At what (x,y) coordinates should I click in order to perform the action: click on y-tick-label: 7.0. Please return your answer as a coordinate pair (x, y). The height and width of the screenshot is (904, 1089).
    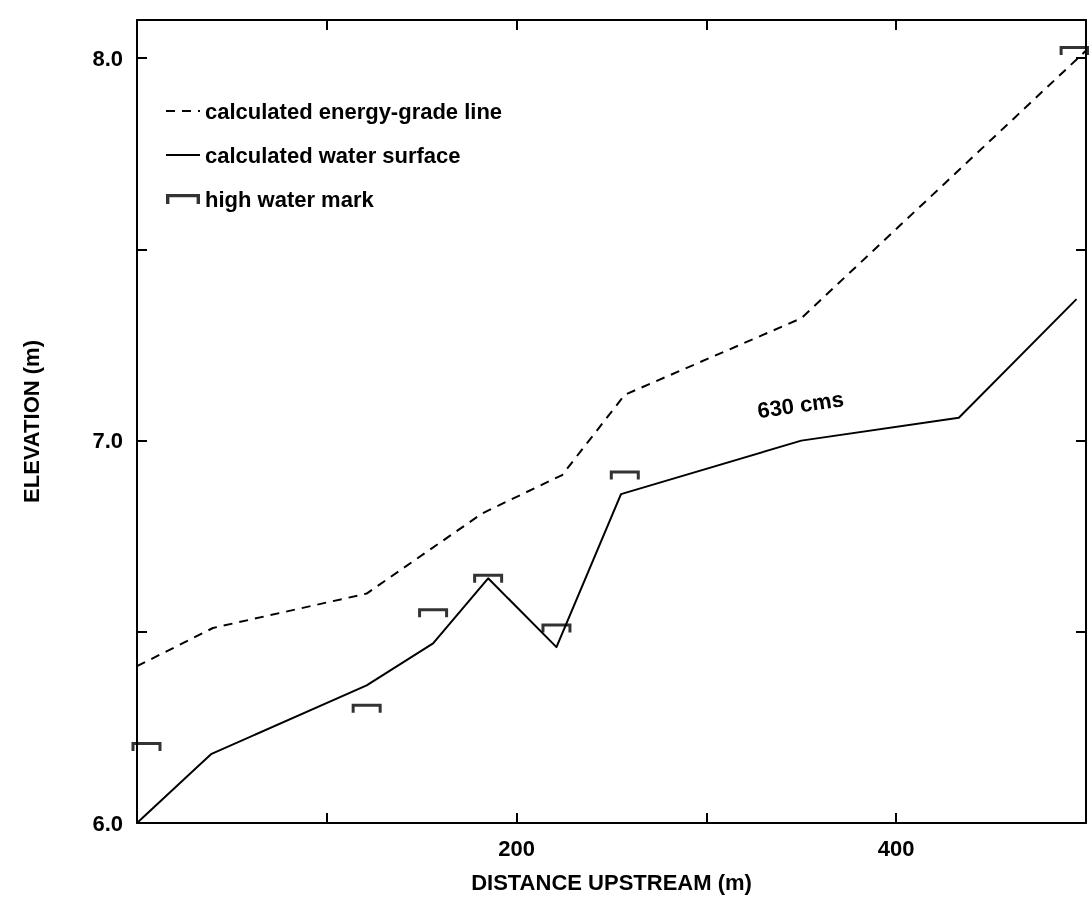
    Looking at the image, I should click on (107, 441).